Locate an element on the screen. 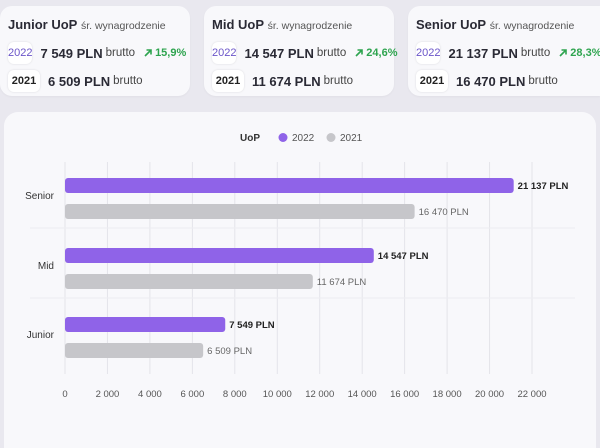  salary-amount: 6 509 PLN is located at coordinates (79, 81).